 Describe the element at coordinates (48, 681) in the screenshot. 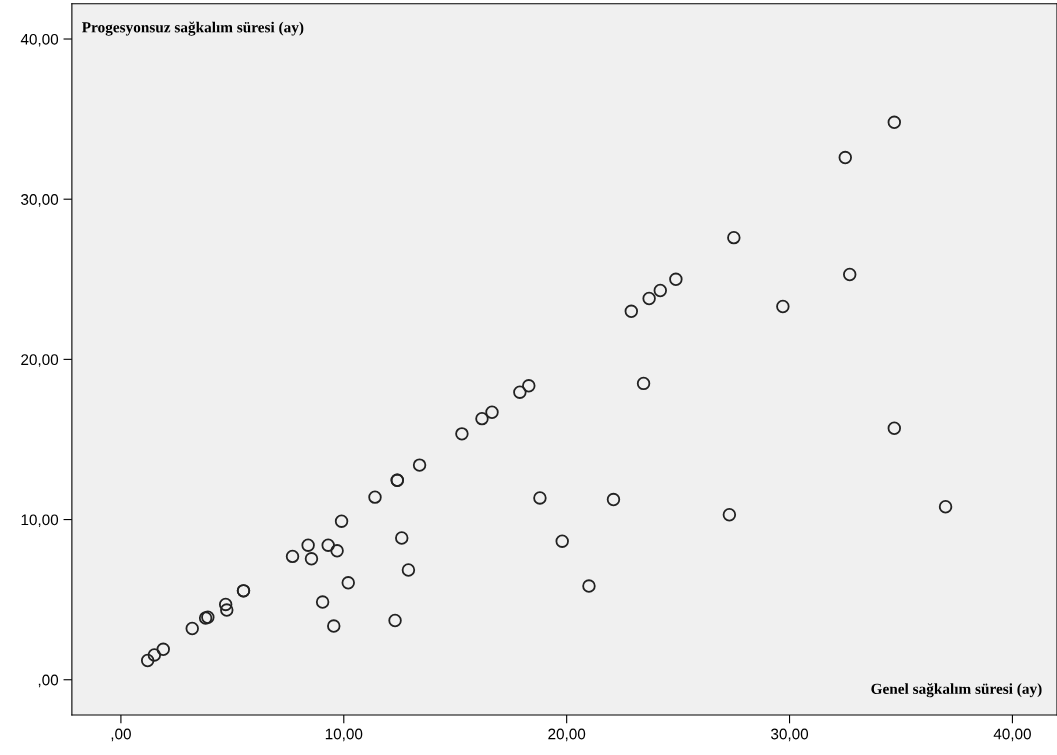

I see `y-tick-label: ,00` at that location.